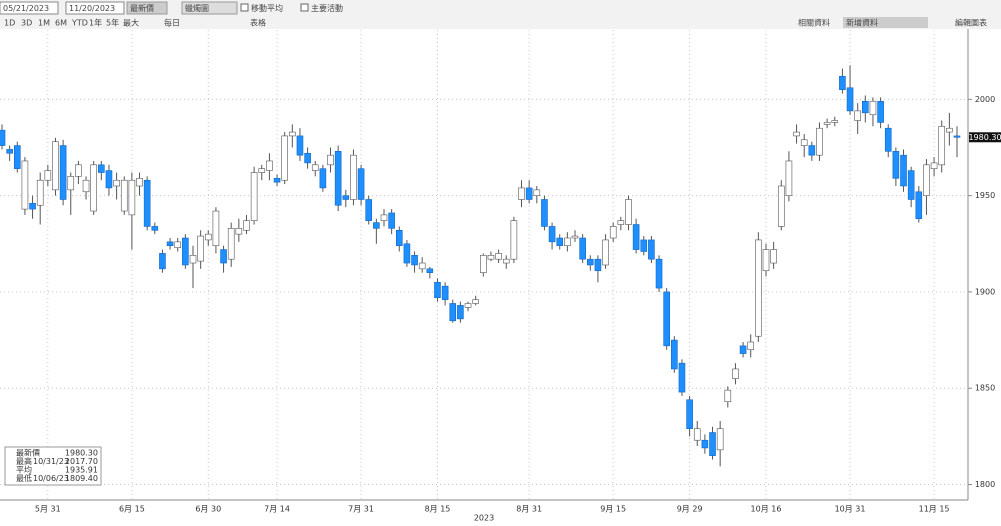 This screenshot has height=526, width=1001. I want to click on field-select, so click(147, 8).